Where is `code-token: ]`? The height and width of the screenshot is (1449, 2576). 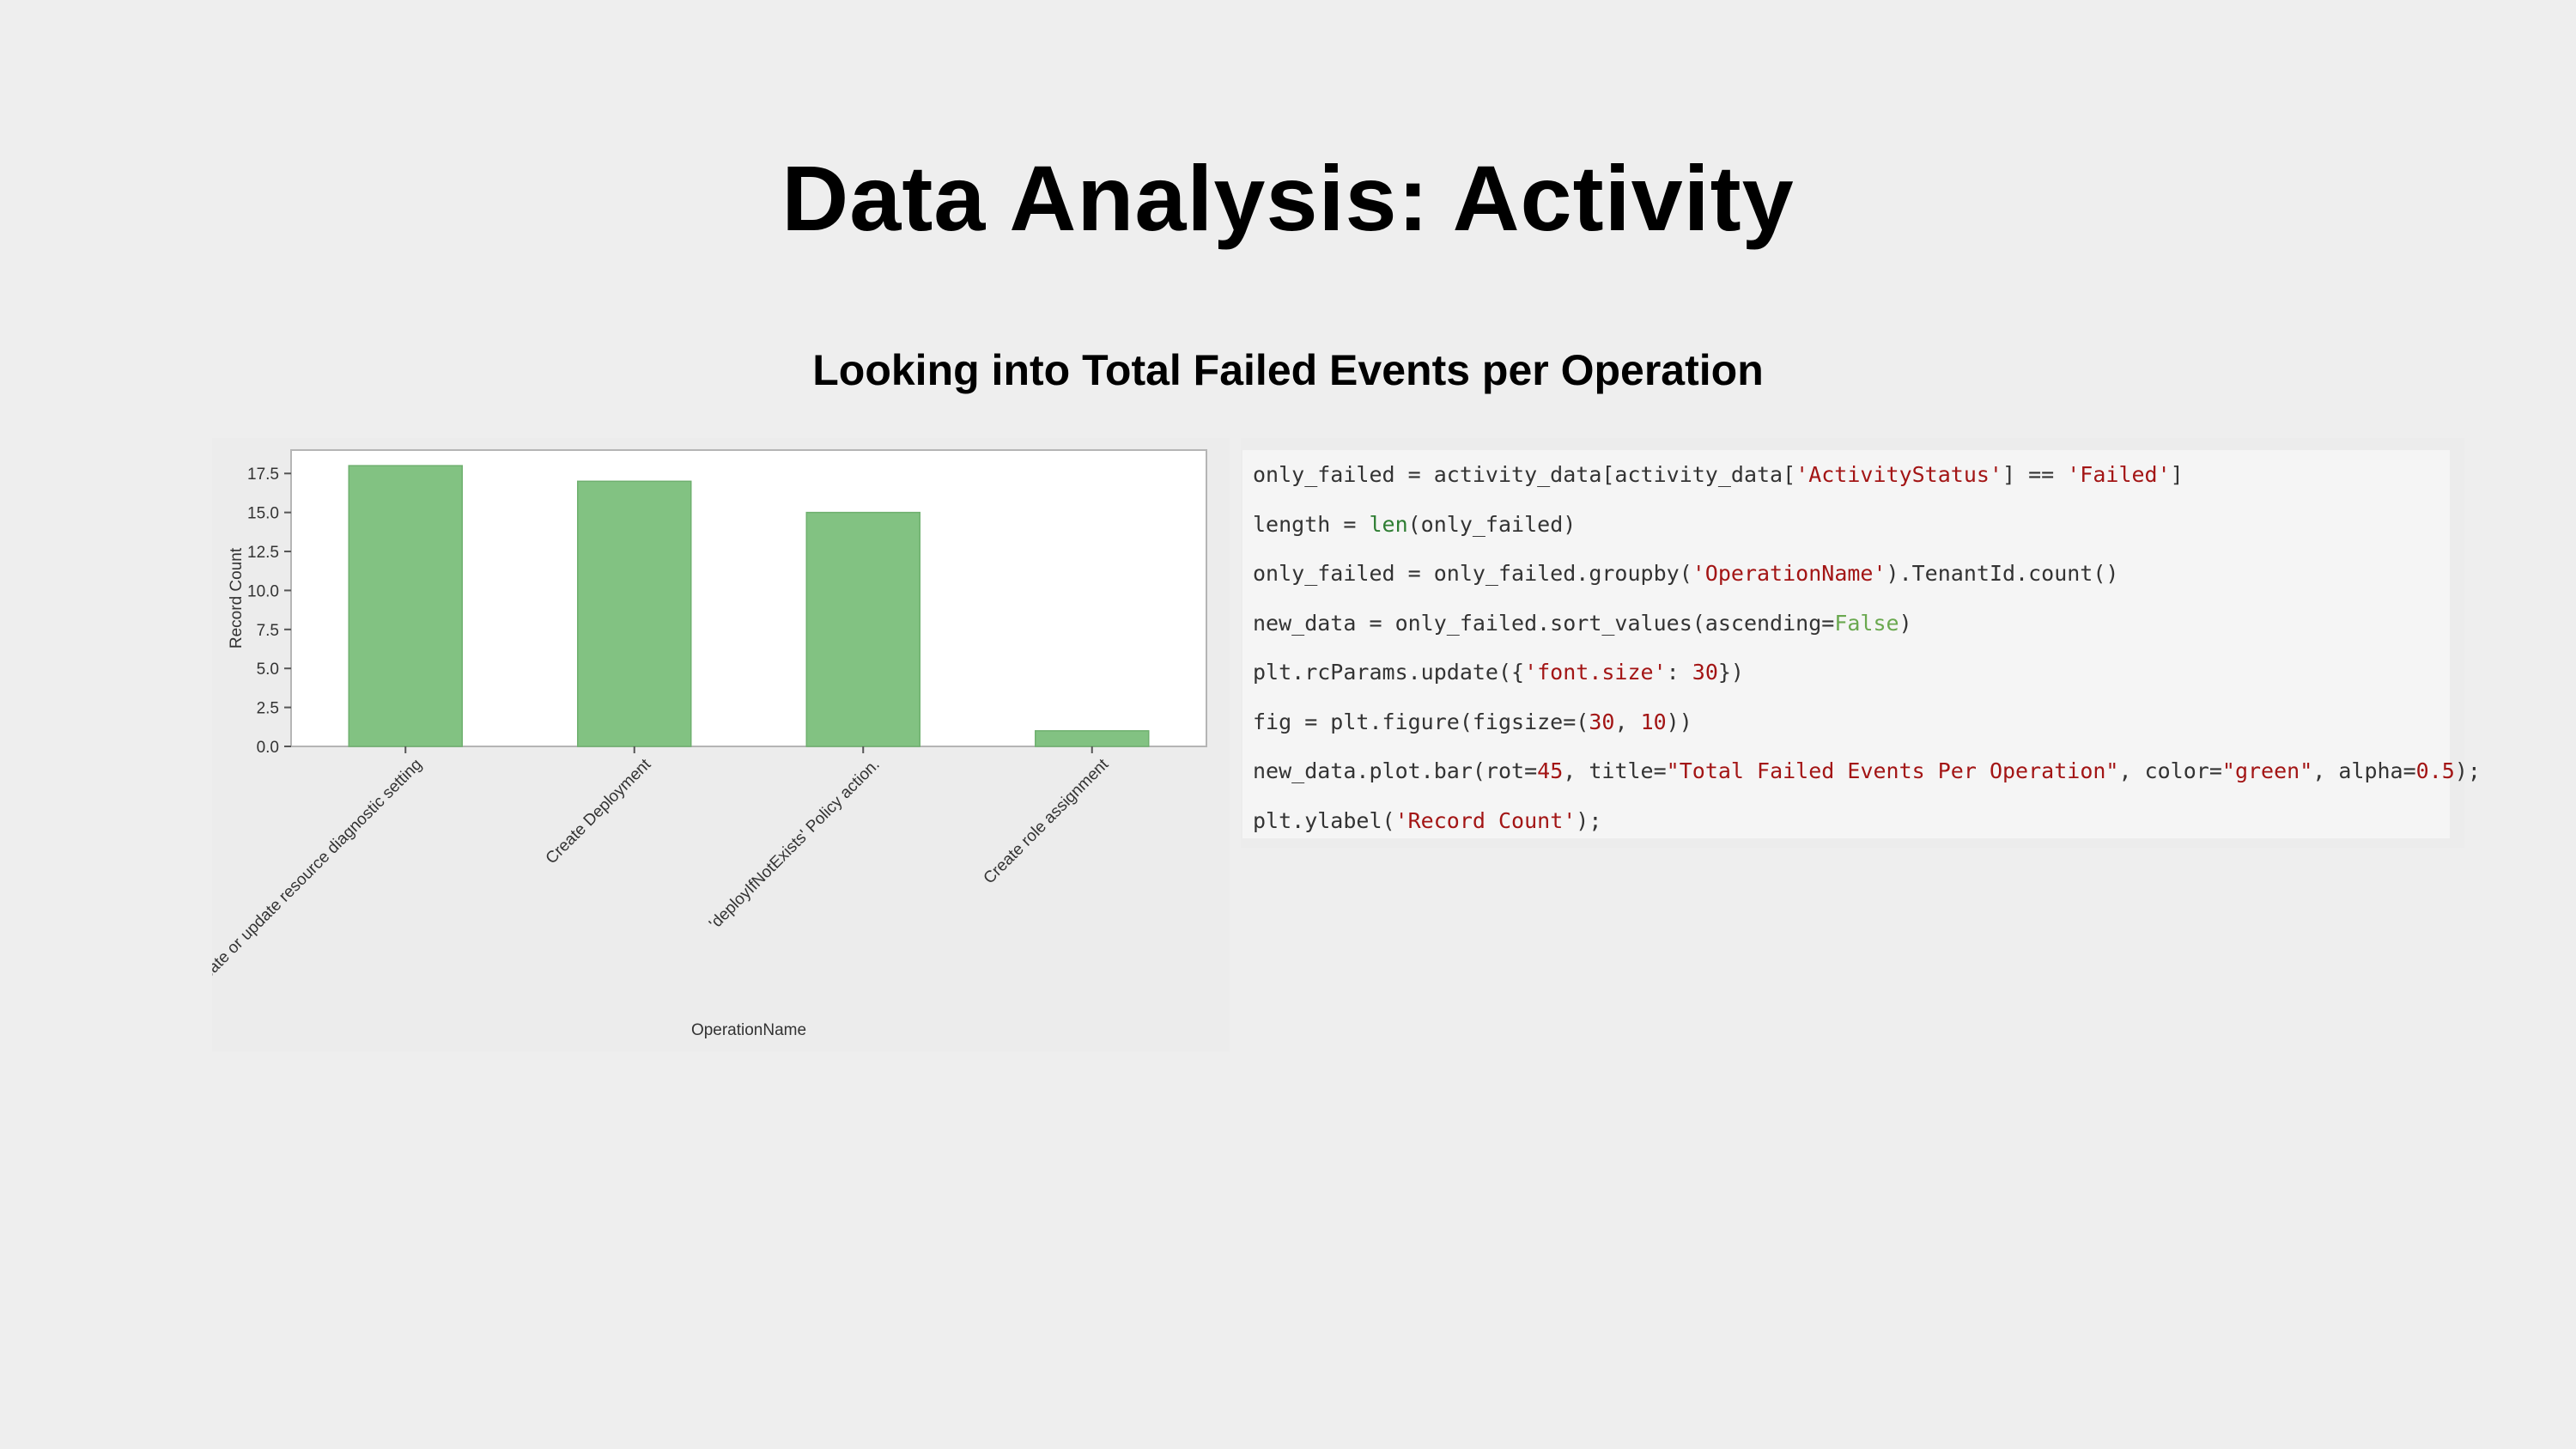
code-token: ] is located at coordinates (2177, 474).